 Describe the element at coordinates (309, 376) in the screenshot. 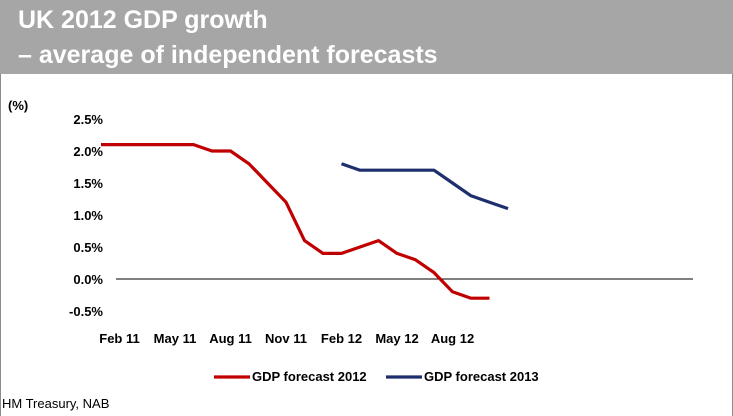

I see `legend-label: GDP forecast 2012` at that location.